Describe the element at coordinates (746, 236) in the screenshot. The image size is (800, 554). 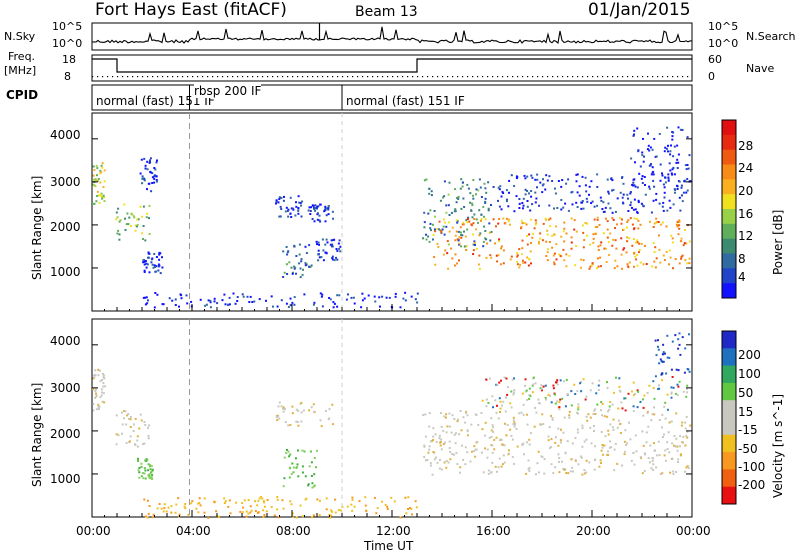
I see `power-cb-tick-12: 12` at that location.